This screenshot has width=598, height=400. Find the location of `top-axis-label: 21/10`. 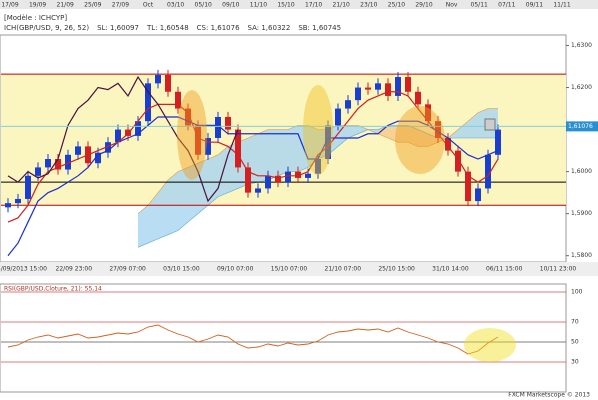

top-axis-label: 21/10 is located at coordinates (341, 5).